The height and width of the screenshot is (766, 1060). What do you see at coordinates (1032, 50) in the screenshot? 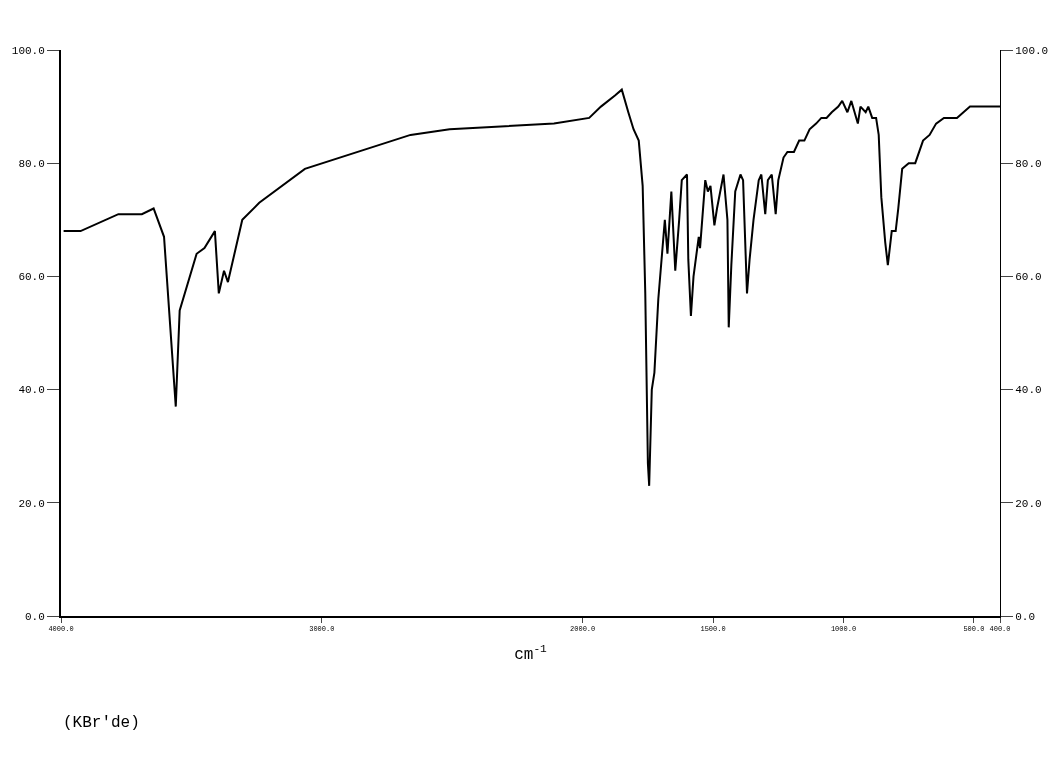
I see `y2-tick-label: 100.0` at bounding box center [1032, 50].